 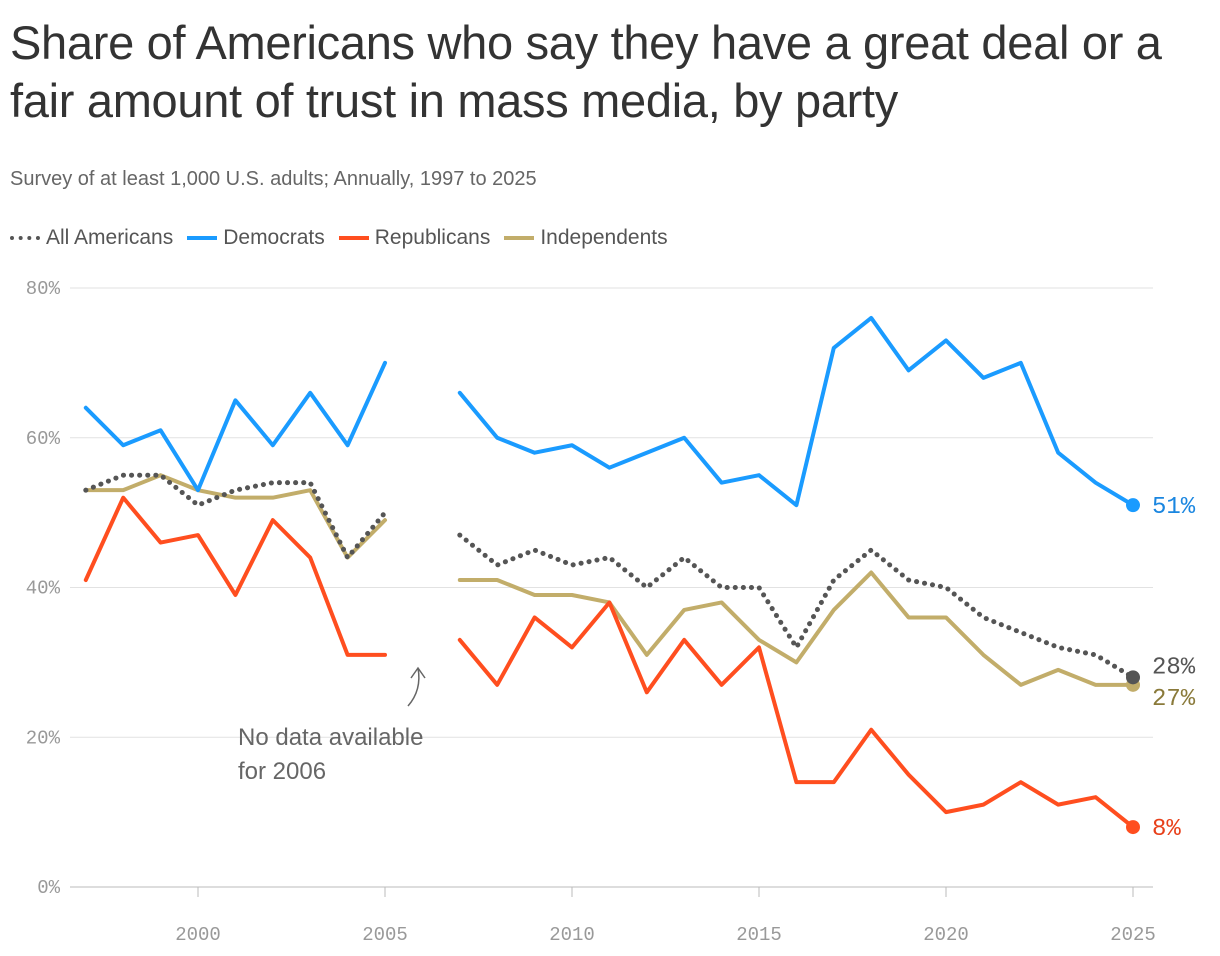 What do you see at coordinates (282, 771) in the screenshot?
I see `annotation-text: for 2006` at bounding box center [282, 771].